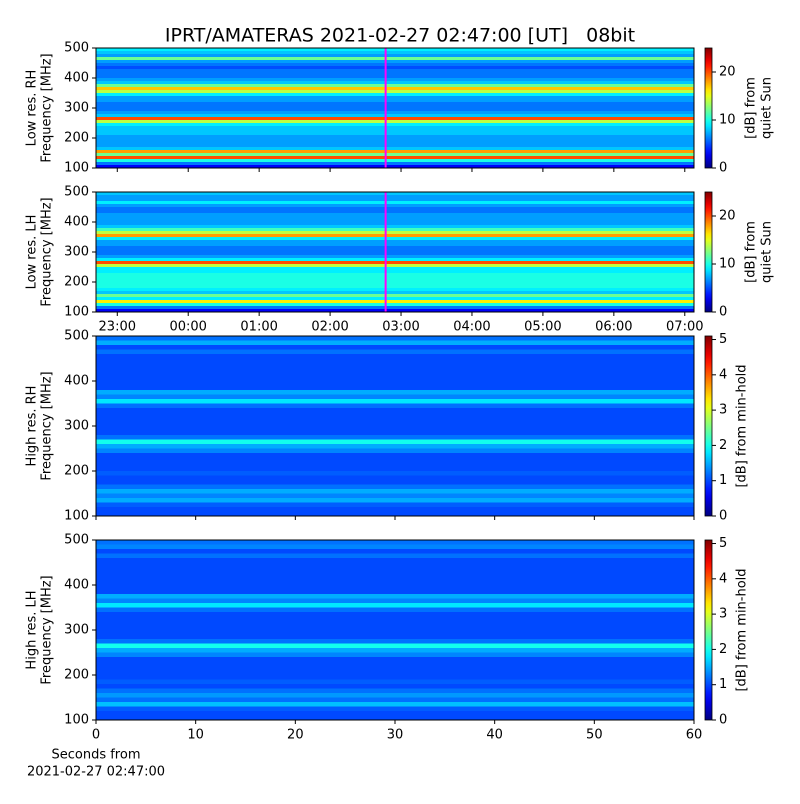 This screenshot has height=804, width=800. Describe the element at coordinates (76, 426) in the screenshot. I see `y-tick-label: 300` at that location.